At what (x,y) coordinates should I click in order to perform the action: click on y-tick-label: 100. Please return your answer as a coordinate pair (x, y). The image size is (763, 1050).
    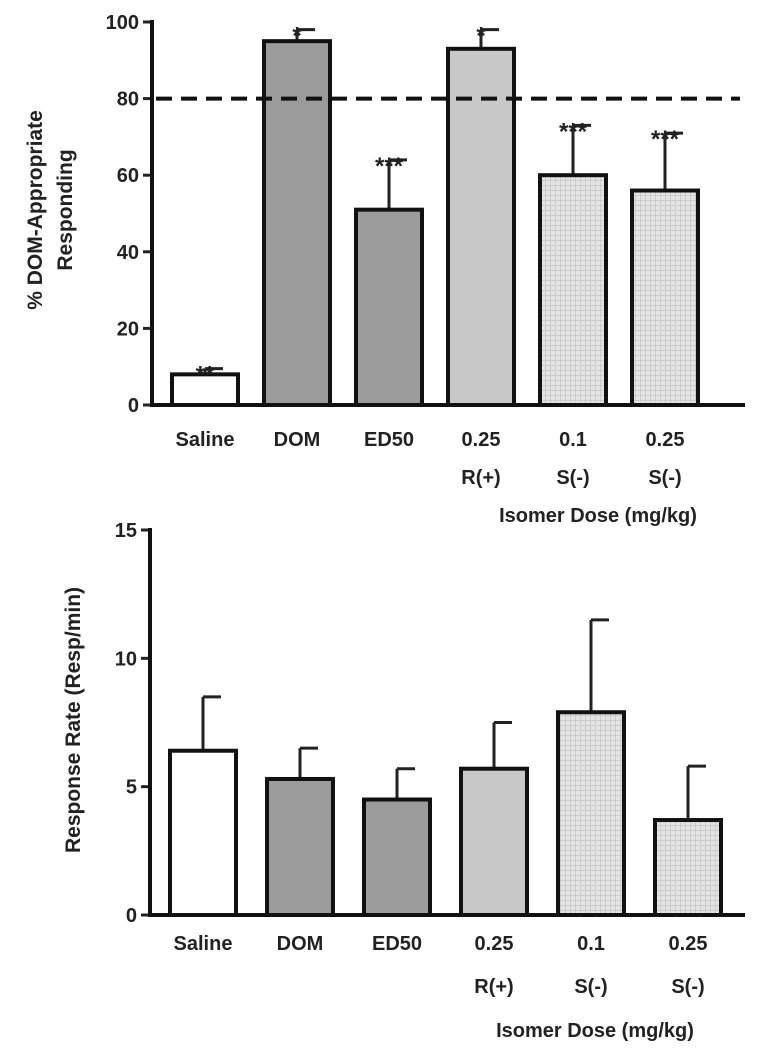
    Looking at the image, I should click on (122, 23).